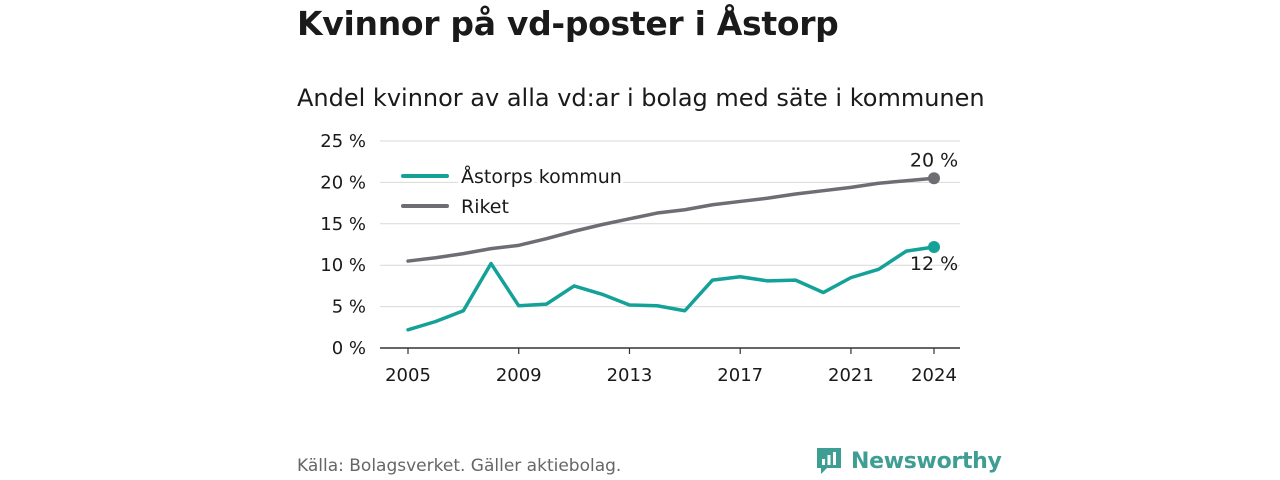 Image resolution: width=1280 pixels, height=480 pixels. What do you see at coordinates (934, 160) in the screenshot?
I see `end-label-riket: 20 %` at bounding box center [934, 160].